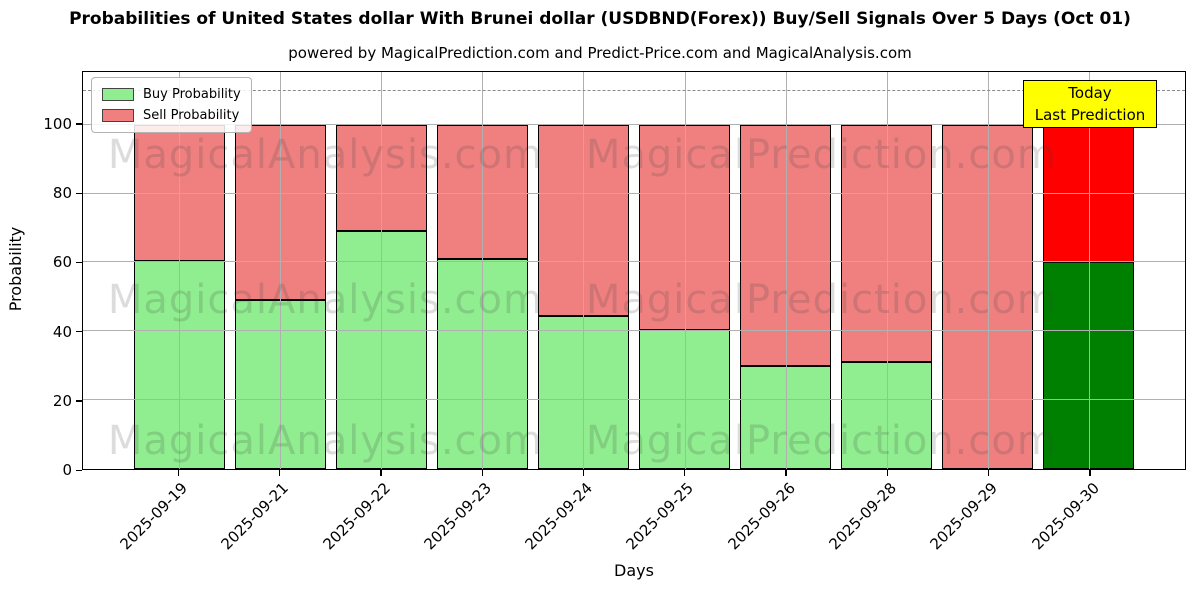  I want to click on today-last-prediction-box: Today Last Prediction, so click(1090, 104).